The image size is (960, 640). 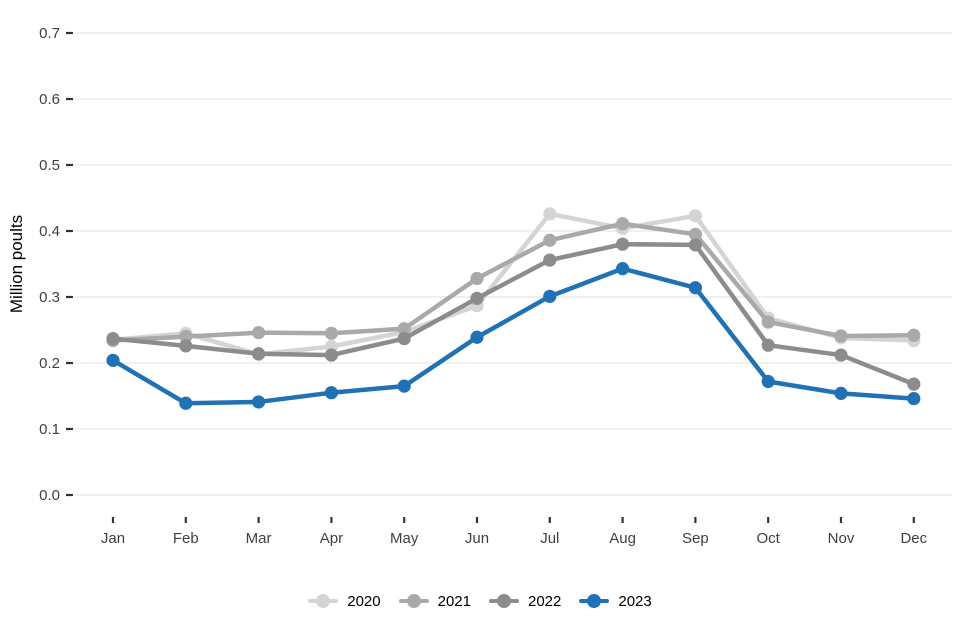 What do you see at coordinates (113, 538) in the screenshot?
I see `x-tick-label: Jan` at bounding box center [113, 538].